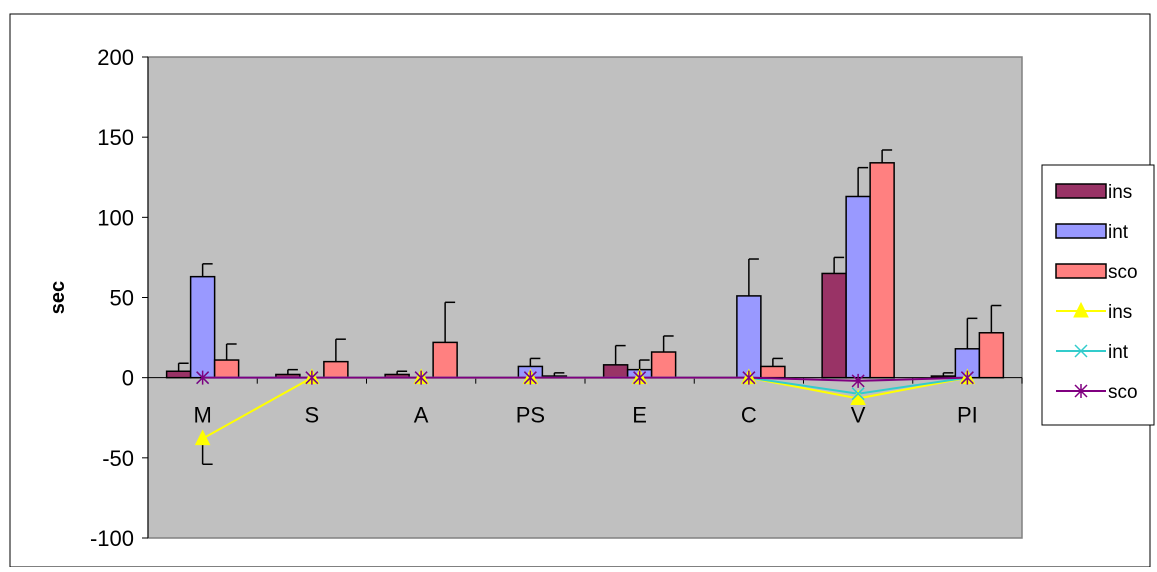  What do you see at coordinates (118, 458) in the screenshot?
I see `y-tick-label: -50` at bounding box center [118, 458].